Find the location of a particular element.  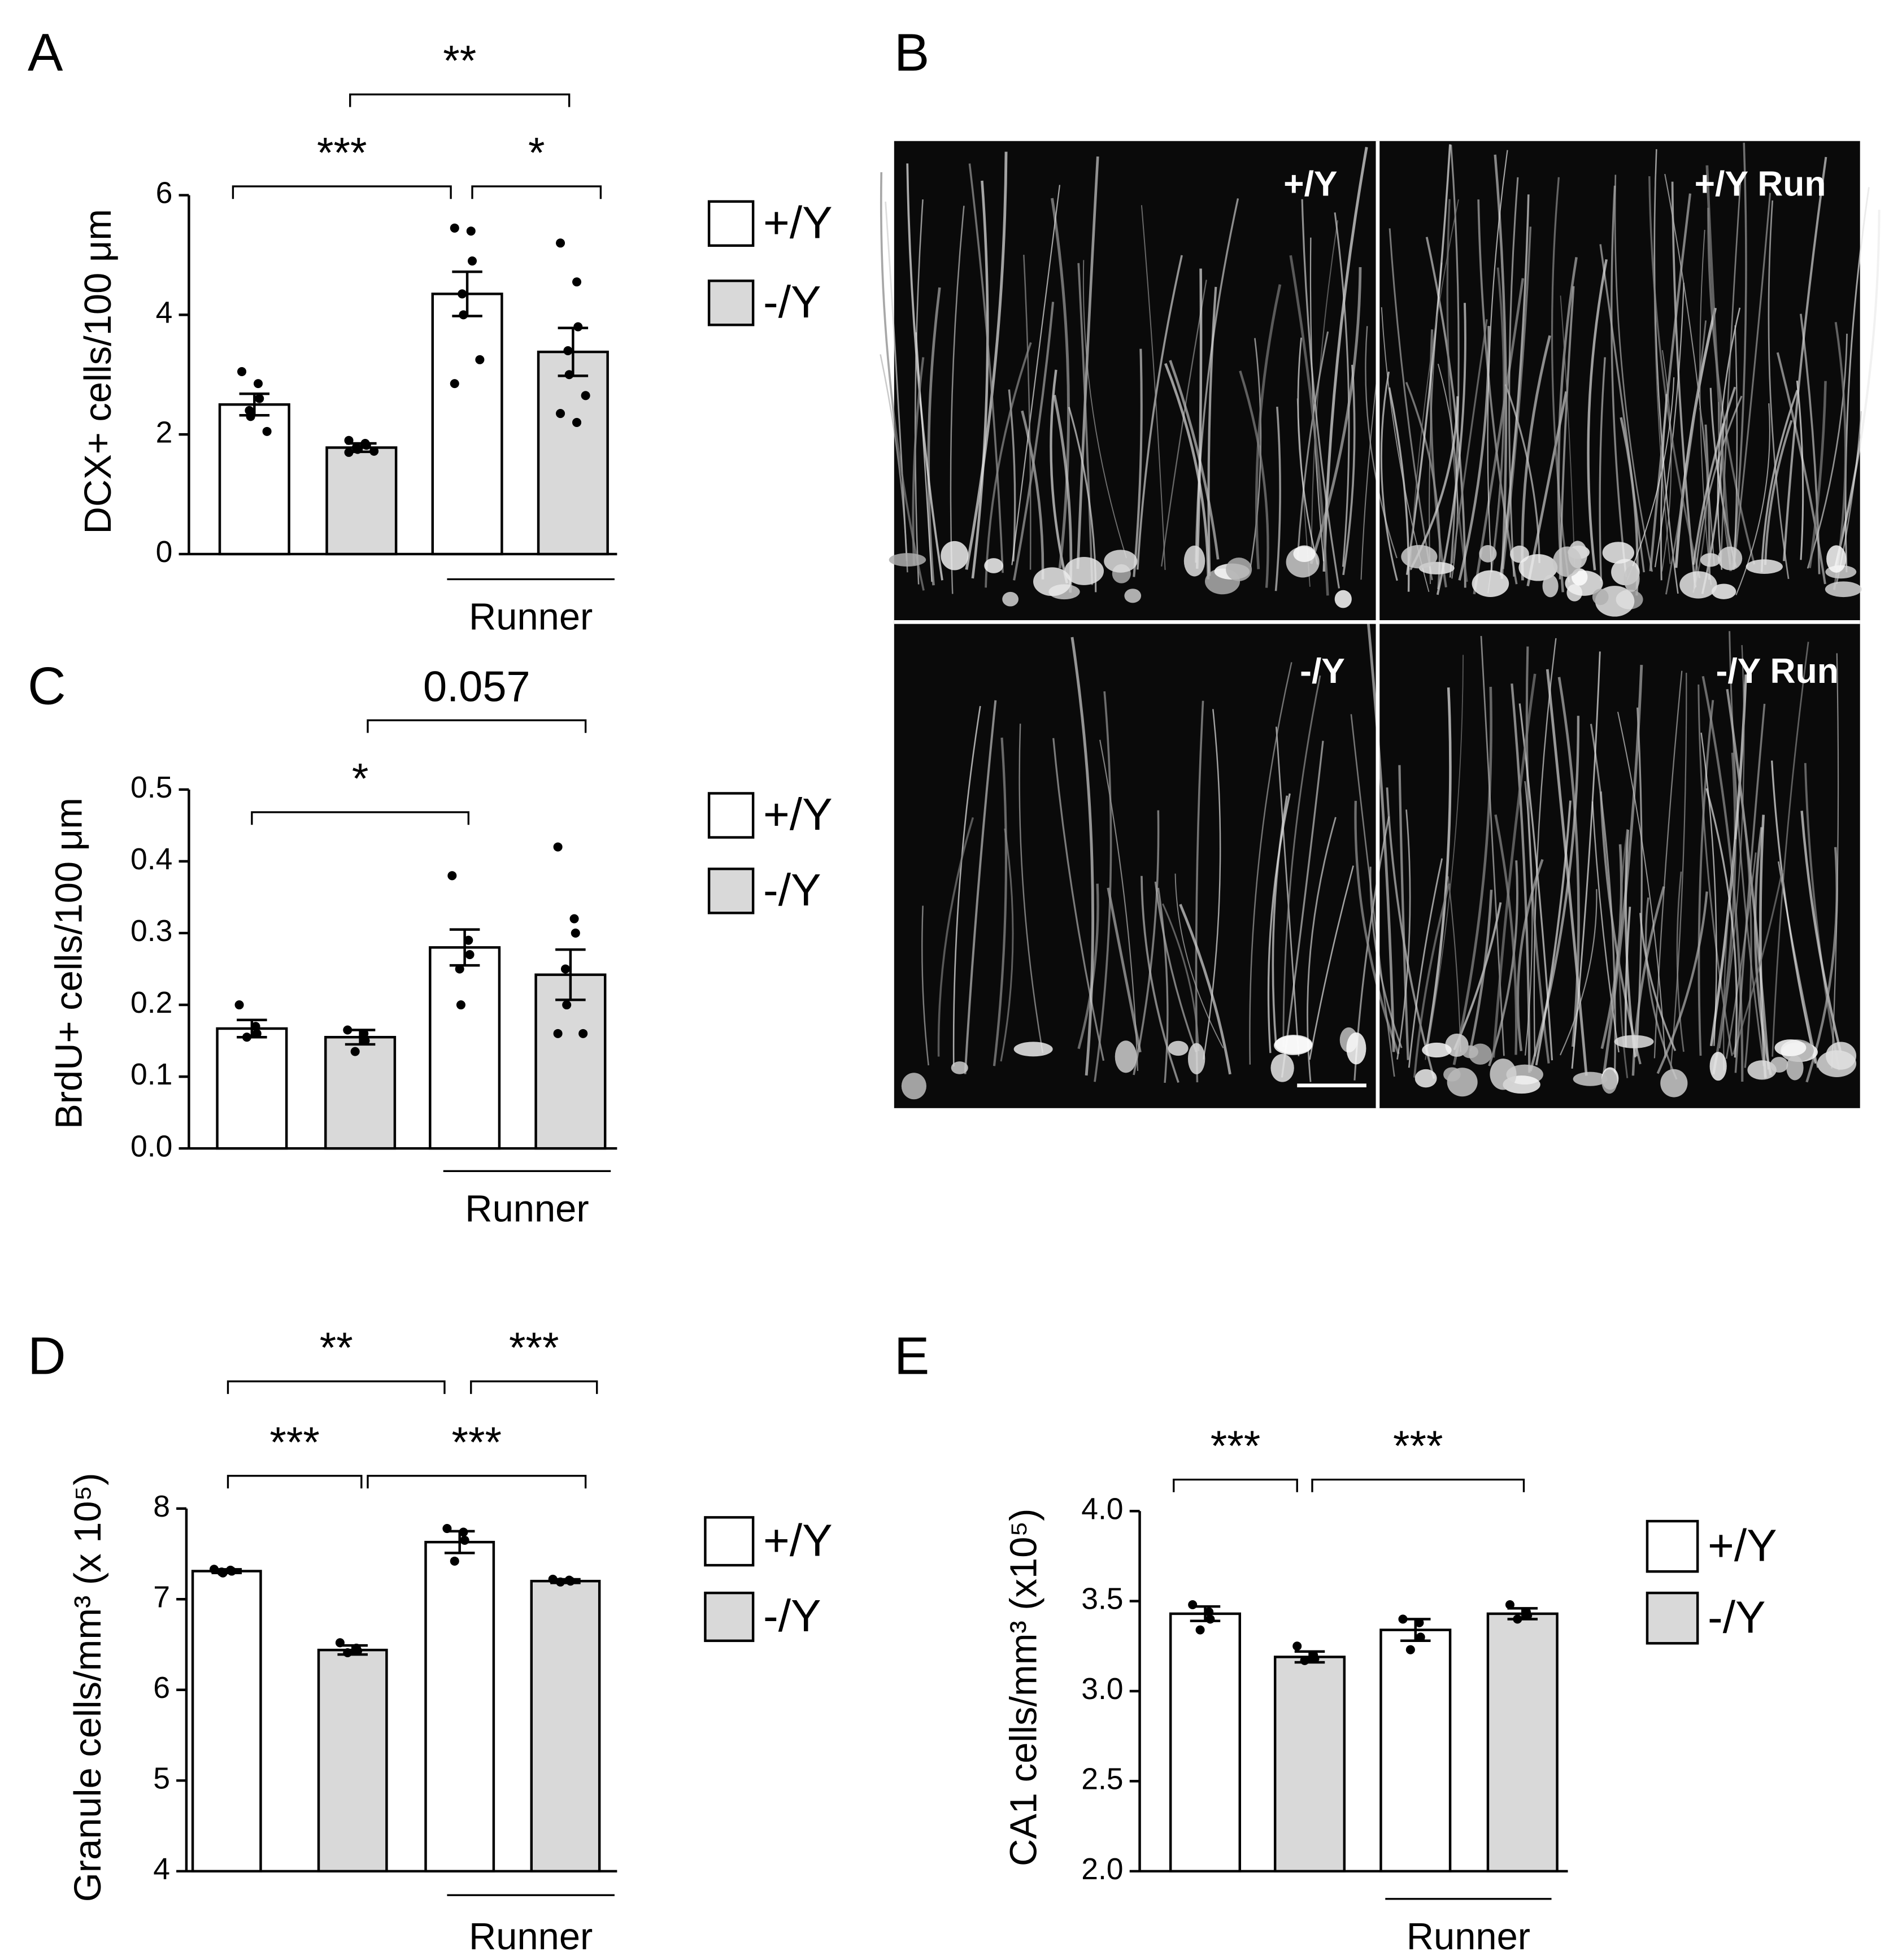

y-tick-label: 0.1 is located at coordinates (151, 1075).